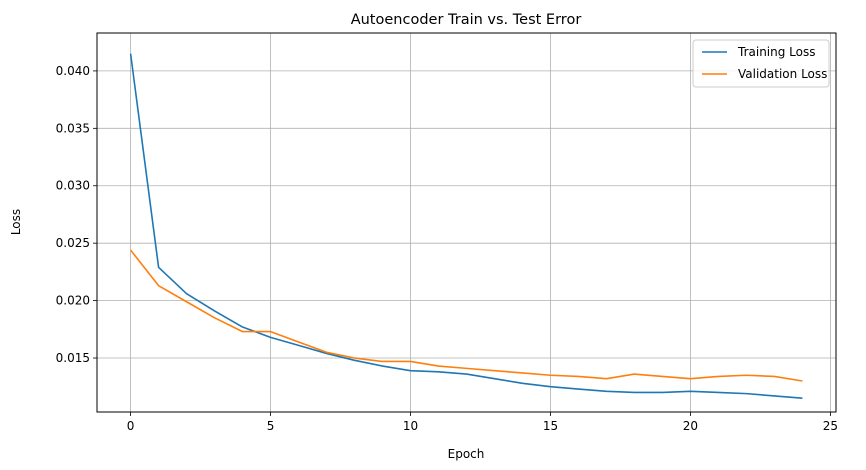 The image size is (866, 470). I want to click on x-tick-label: 15, so click(550, 426).